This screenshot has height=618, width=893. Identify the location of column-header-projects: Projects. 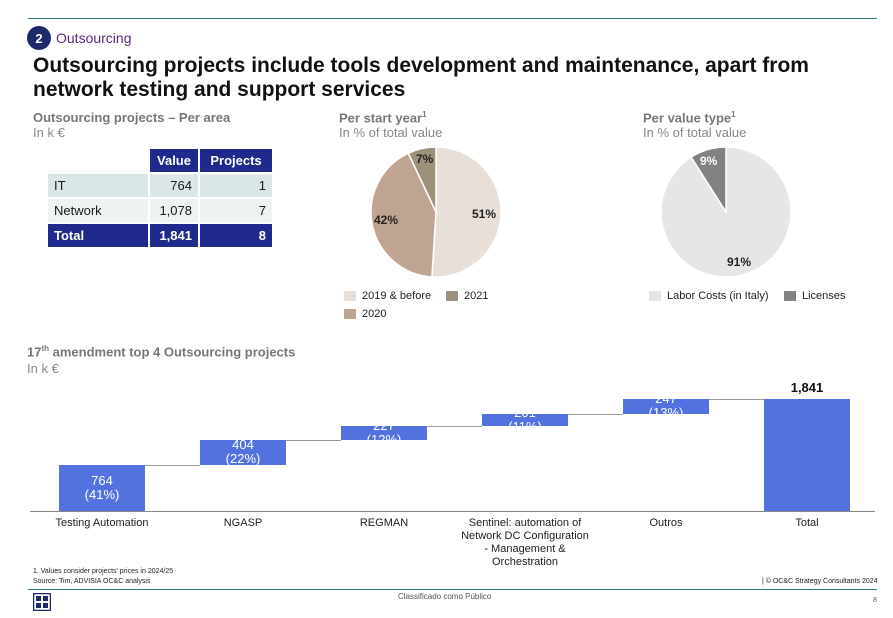
(236, 160).